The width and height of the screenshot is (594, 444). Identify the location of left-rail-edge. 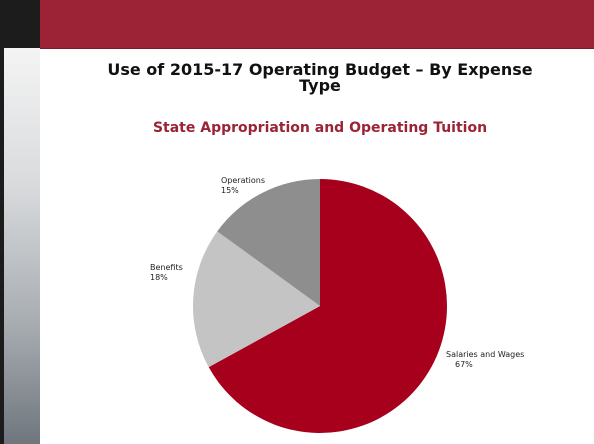
(2, 222).